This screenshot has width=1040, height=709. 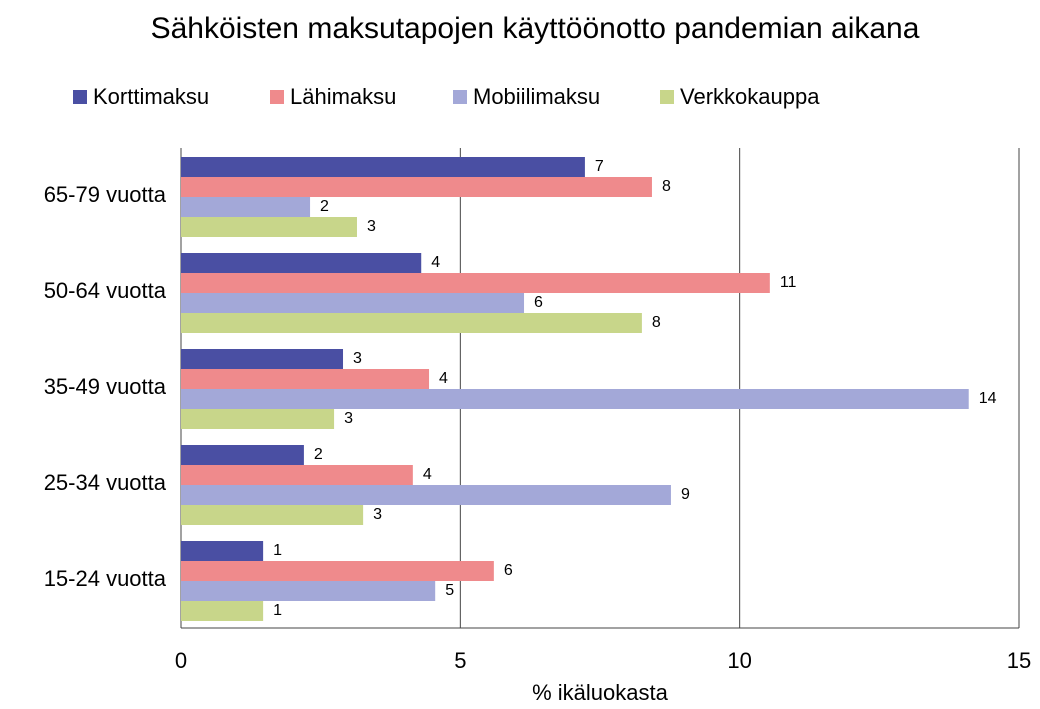 What do you see at coordinates (599, 166) in the screenshot?
I see `data-label: 7` at bounding box center [599, 166].